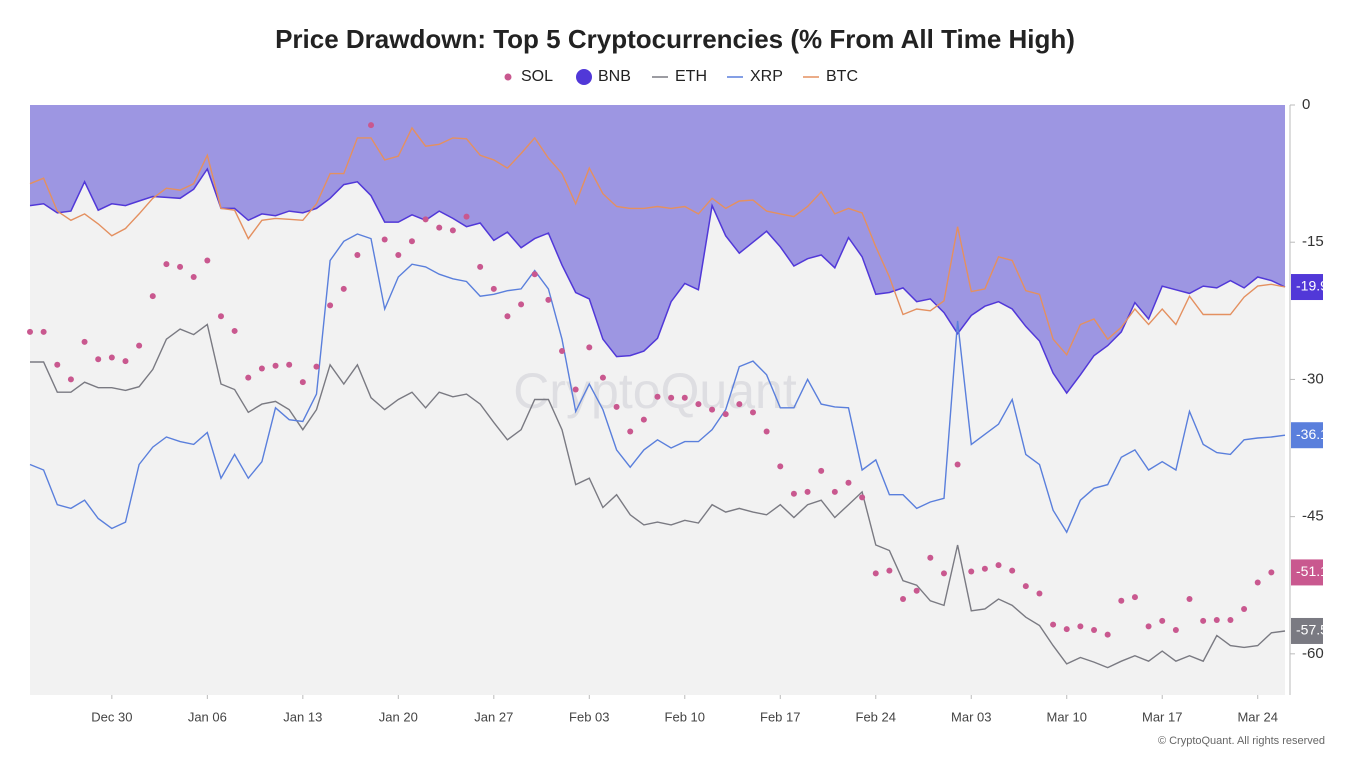 The width and height of the screenshot is (1350, 758). What do you see at coordinates (691, 76) in the screenshot?
I see `legend-label: ETH` at bounding box center [691, 76].